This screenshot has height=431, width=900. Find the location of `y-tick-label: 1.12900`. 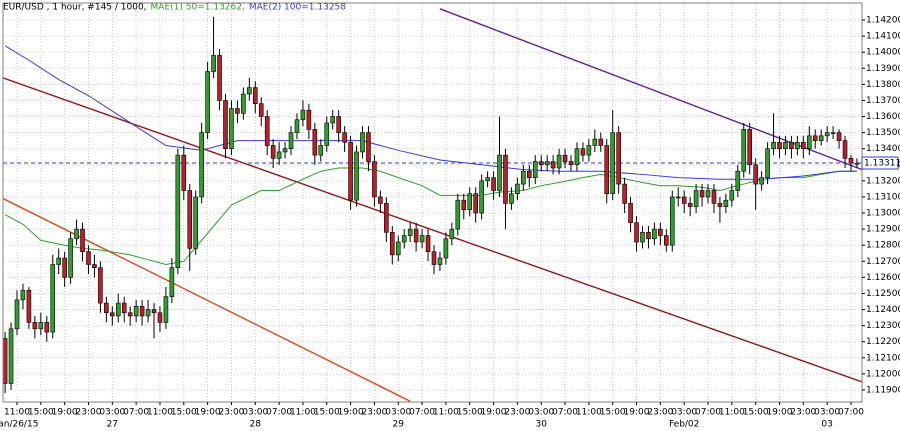

y-tick-label: 1.12900 is located at coordinates (883, 230).